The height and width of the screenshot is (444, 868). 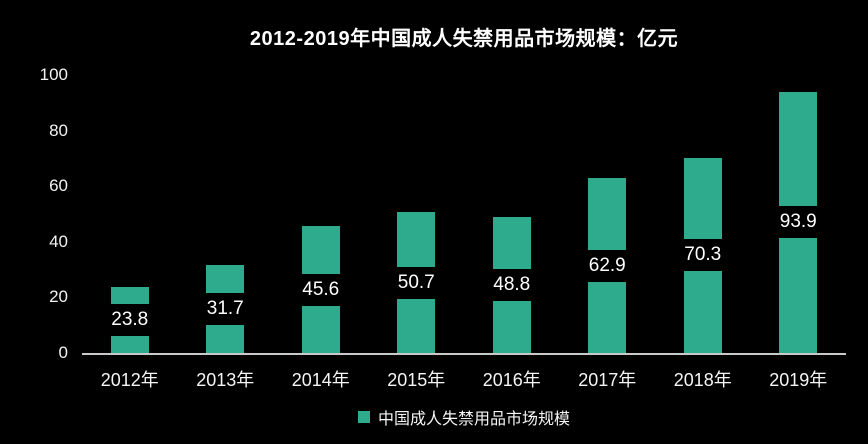 I want to click on legend-swatch, so click(x=363, y=417).